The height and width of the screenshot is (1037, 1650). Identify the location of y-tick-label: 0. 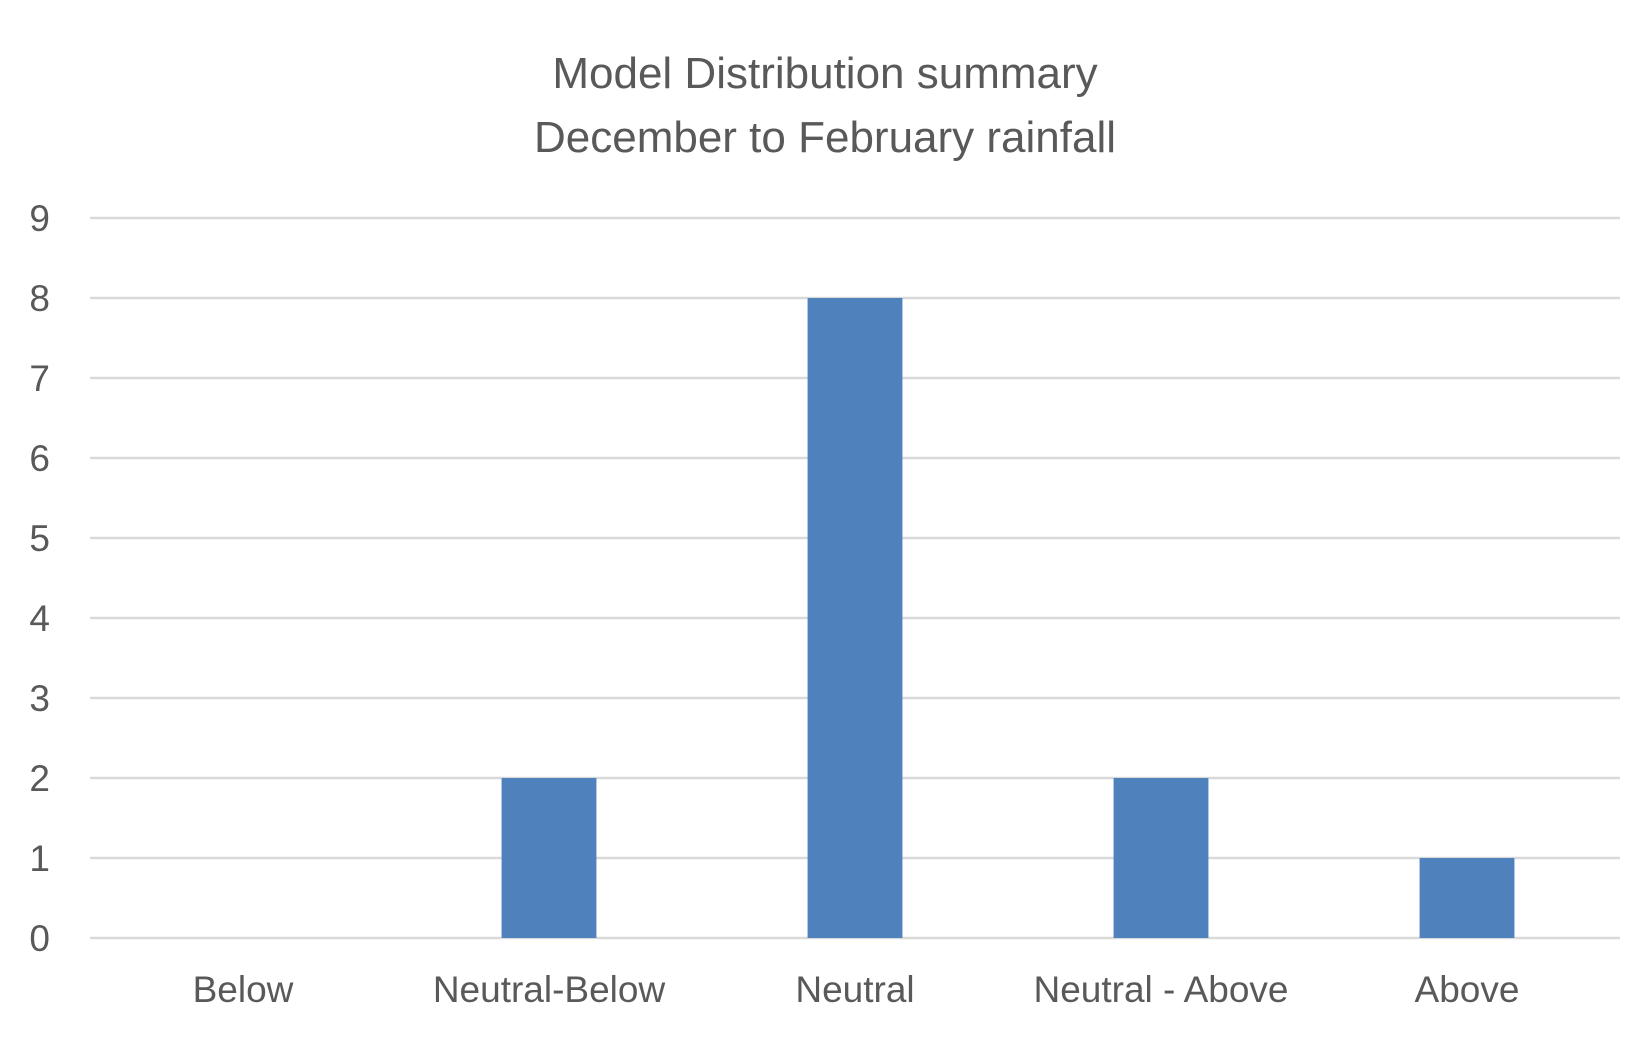
(39, 938).